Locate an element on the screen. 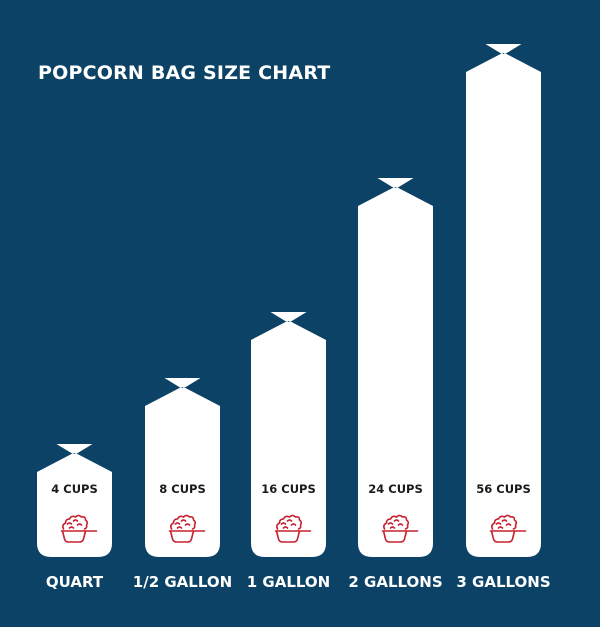 The image size is (600, 627). bag-1: 8 CUPS is located at coordinates (182, 467).